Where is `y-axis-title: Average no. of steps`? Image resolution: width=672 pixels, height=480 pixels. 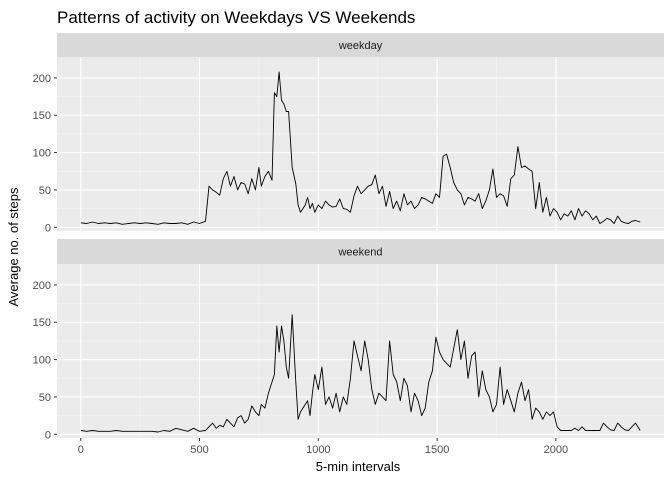 y-axis-title: Average no. of steps is located at coordinates (13, 247).